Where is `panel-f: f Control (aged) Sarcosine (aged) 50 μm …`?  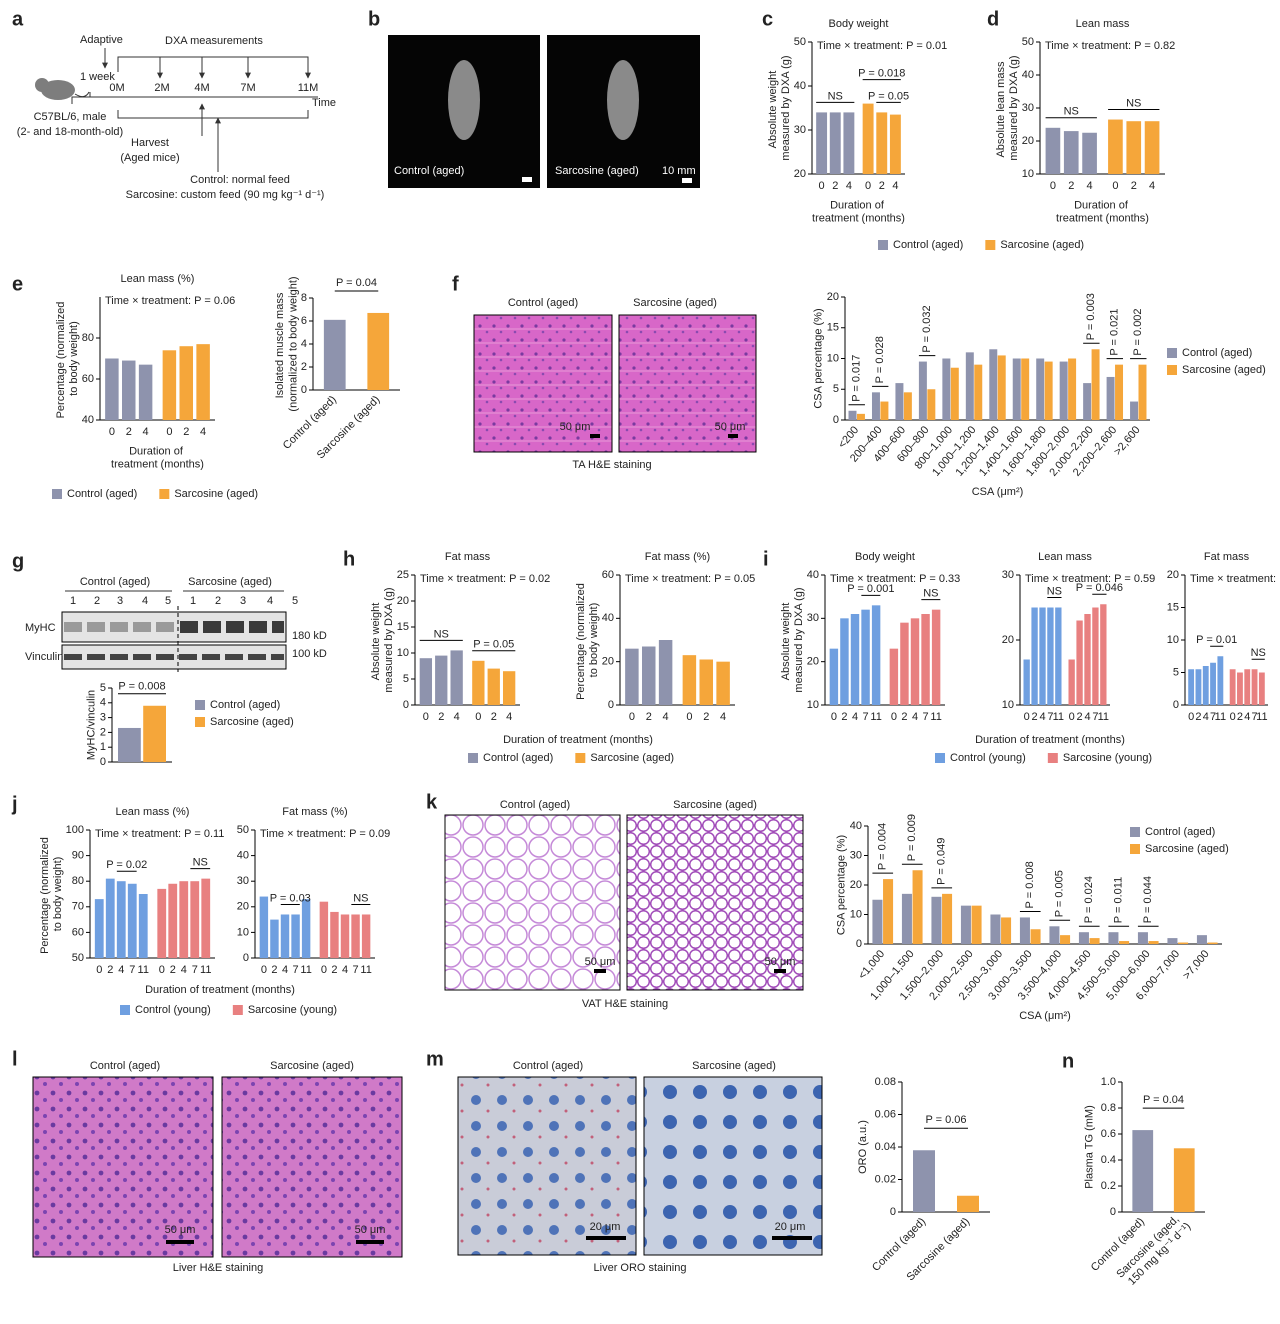
panel-f: f Control (aged) Sarcosine (aged) 50 μm … is located at coordinates (604, 372).